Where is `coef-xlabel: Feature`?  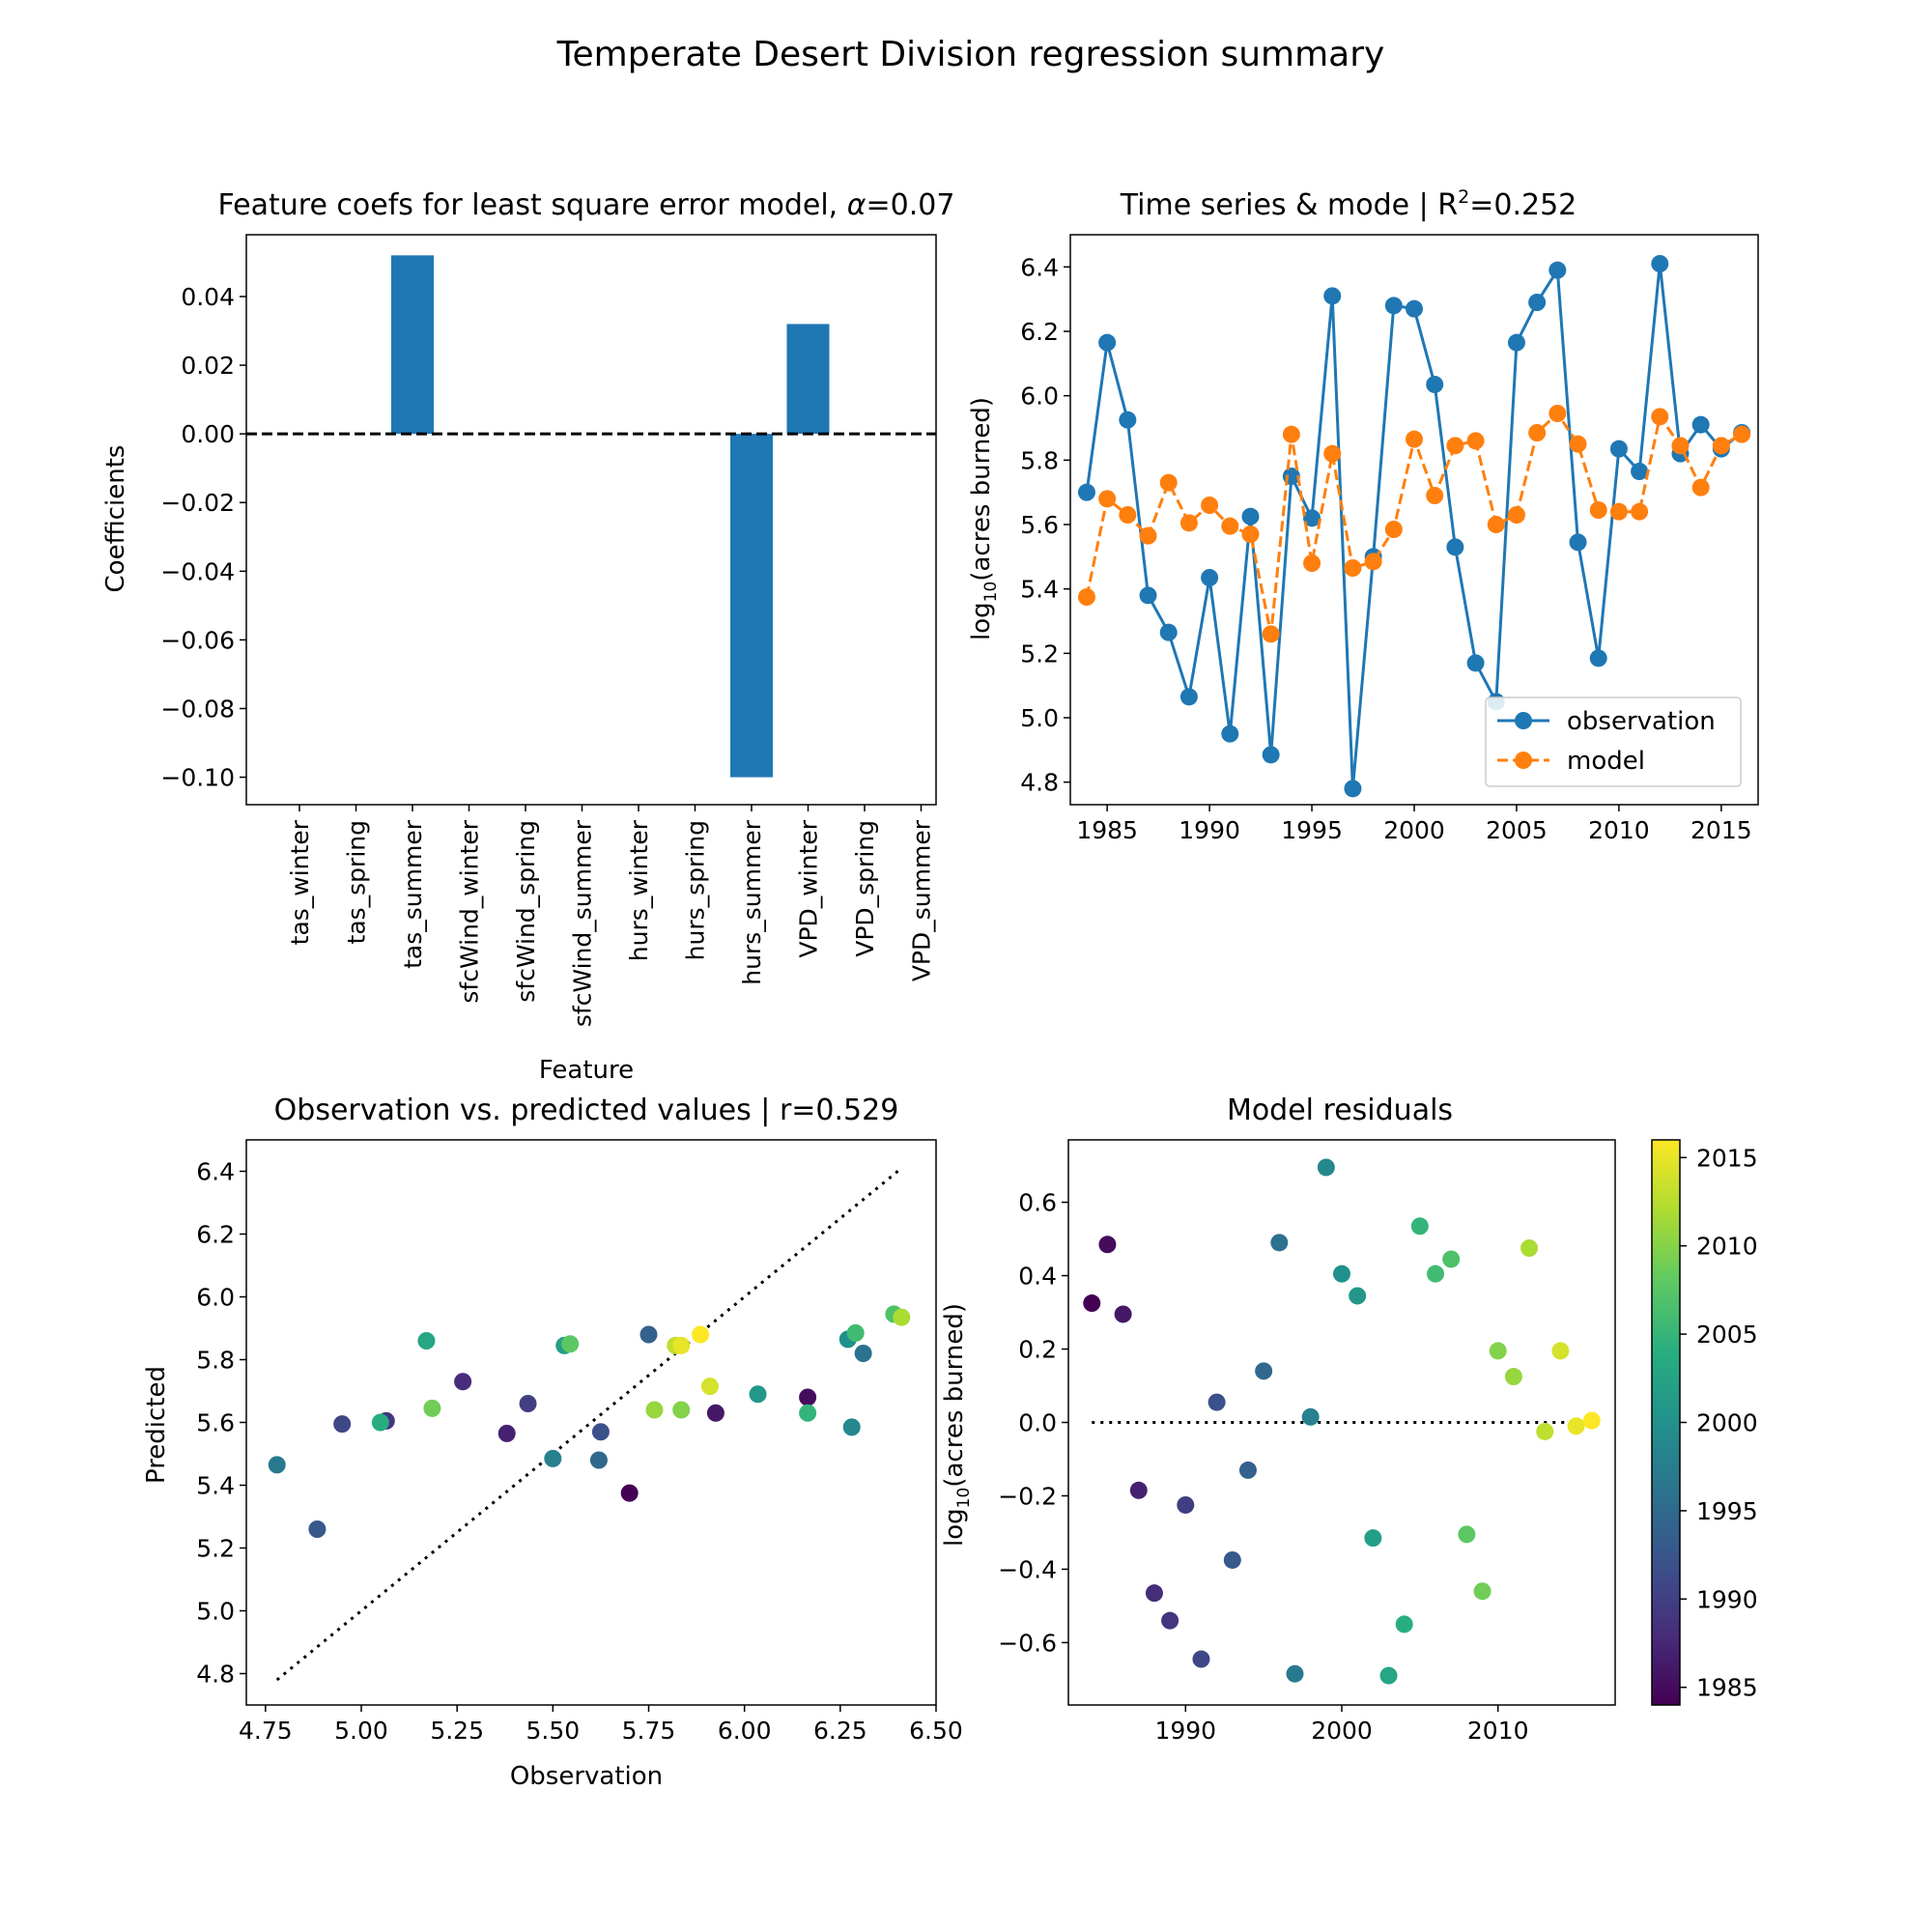
coef-xlabel: Feature is located at coordinates (586, 1070).